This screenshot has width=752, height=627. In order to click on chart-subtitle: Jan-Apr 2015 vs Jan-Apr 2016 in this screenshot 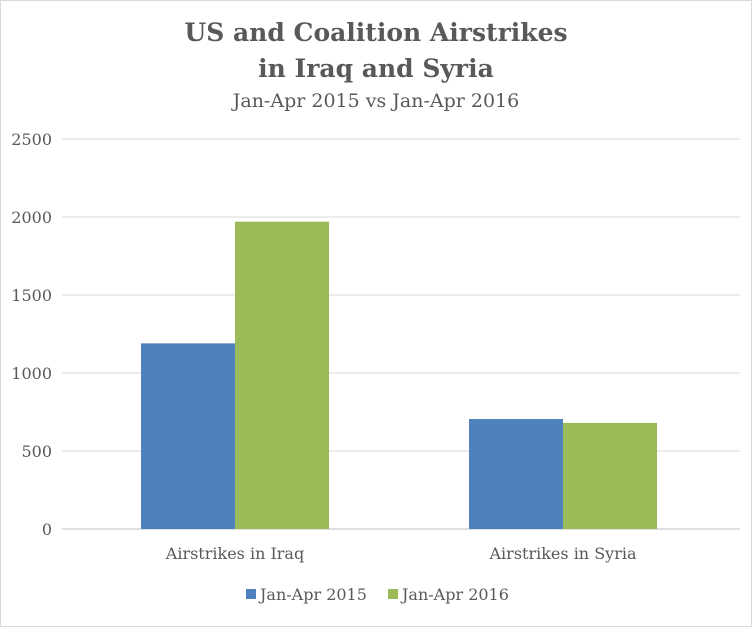, I will do `click(376, 101)`.